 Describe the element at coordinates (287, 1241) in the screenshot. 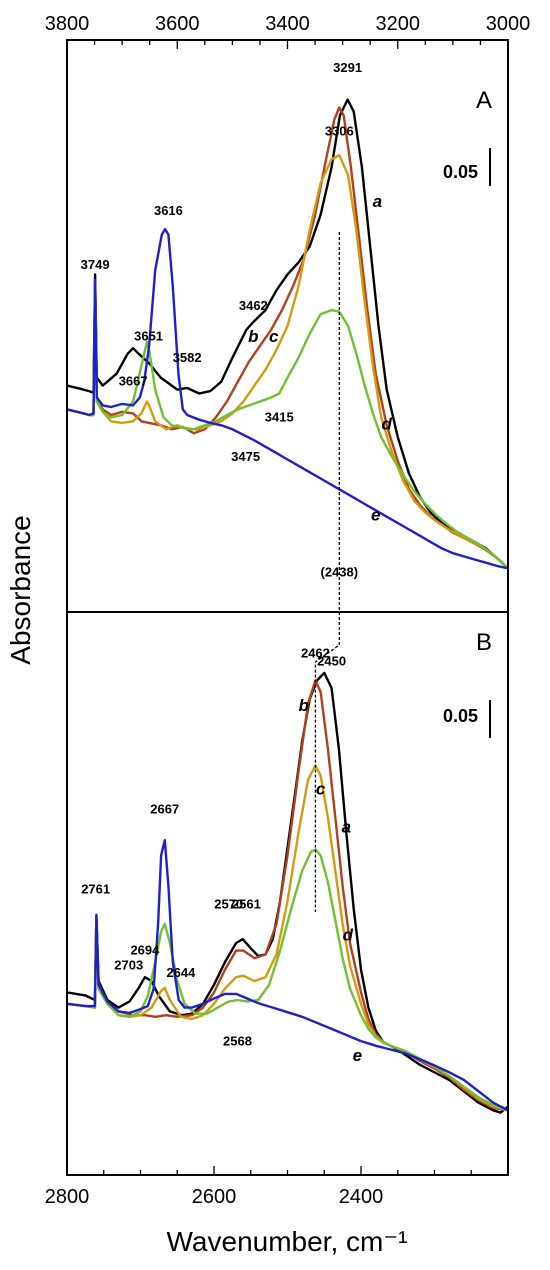

I see `x-axis-title: Wavenumber, cm⁻¹` at that location.